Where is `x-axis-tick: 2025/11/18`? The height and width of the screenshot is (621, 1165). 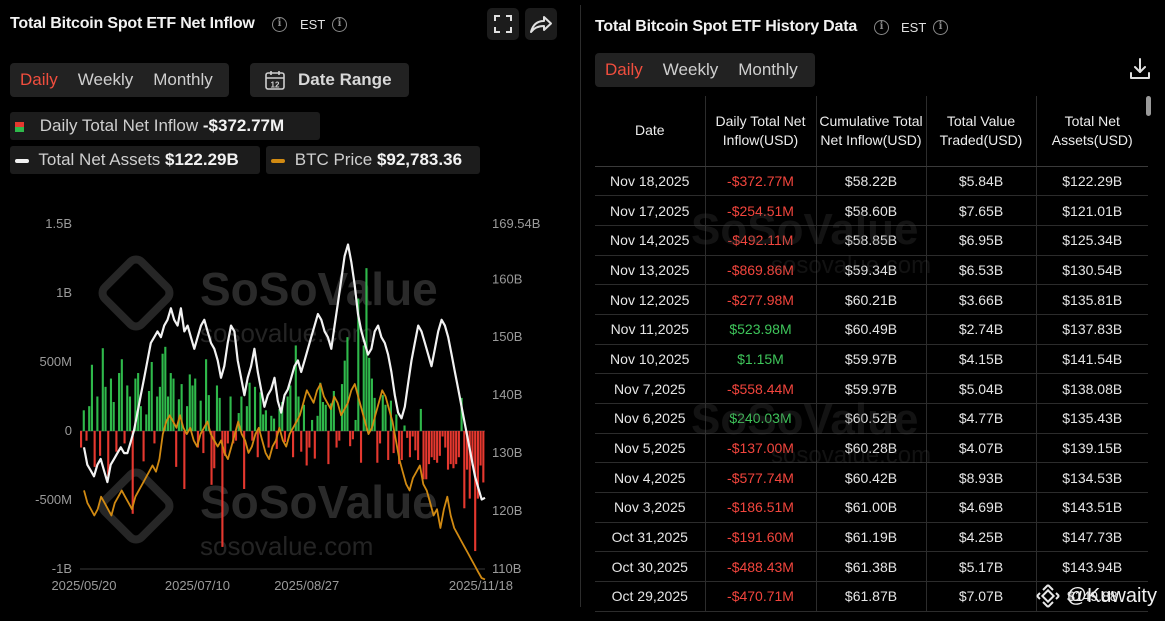 x-axis-tick: 2025/11/18 is located at coordinates (481, 585).